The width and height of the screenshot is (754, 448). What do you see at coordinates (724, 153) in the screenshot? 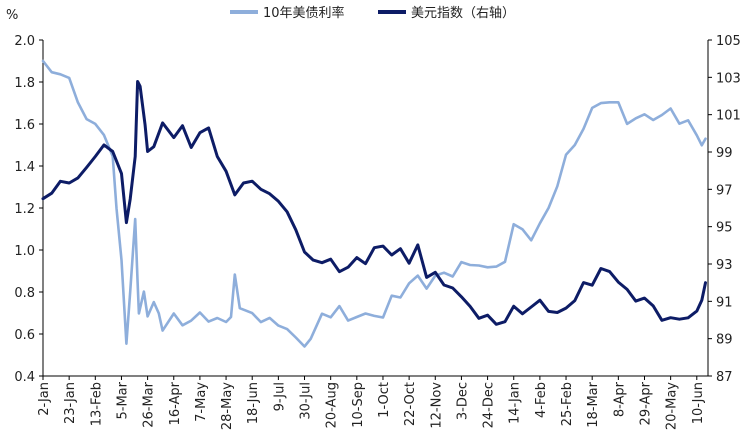
I see `y-right-tick-label: 99` at bounding box center [724, 153].